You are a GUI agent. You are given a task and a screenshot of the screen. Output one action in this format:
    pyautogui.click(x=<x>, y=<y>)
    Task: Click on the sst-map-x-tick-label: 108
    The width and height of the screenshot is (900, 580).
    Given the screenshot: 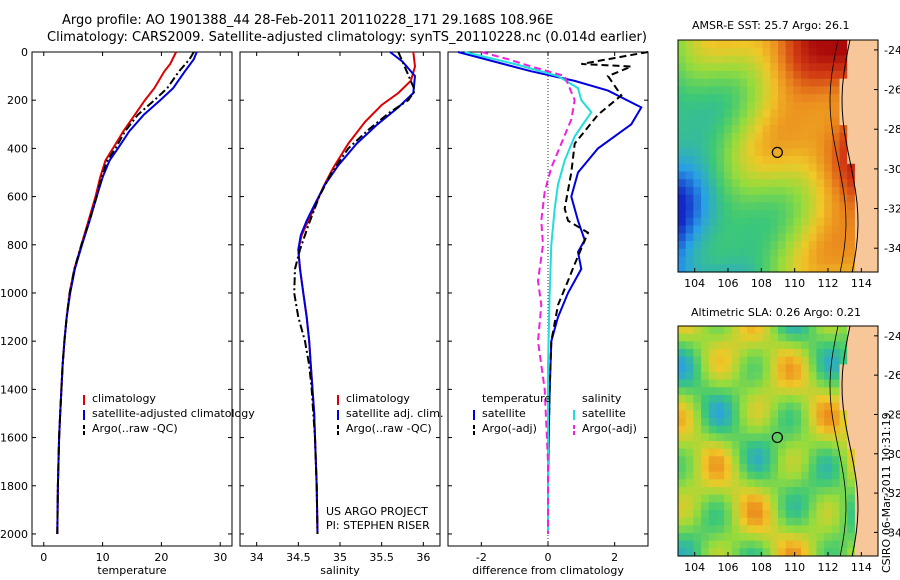 What is the action you would take?
    pyautogui.click(x=761, y=283)
    